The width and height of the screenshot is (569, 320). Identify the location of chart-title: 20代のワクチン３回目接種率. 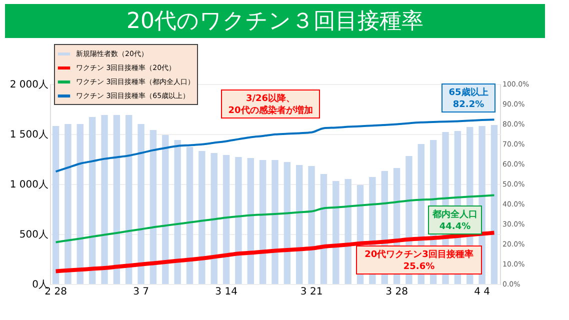
(275, 21).